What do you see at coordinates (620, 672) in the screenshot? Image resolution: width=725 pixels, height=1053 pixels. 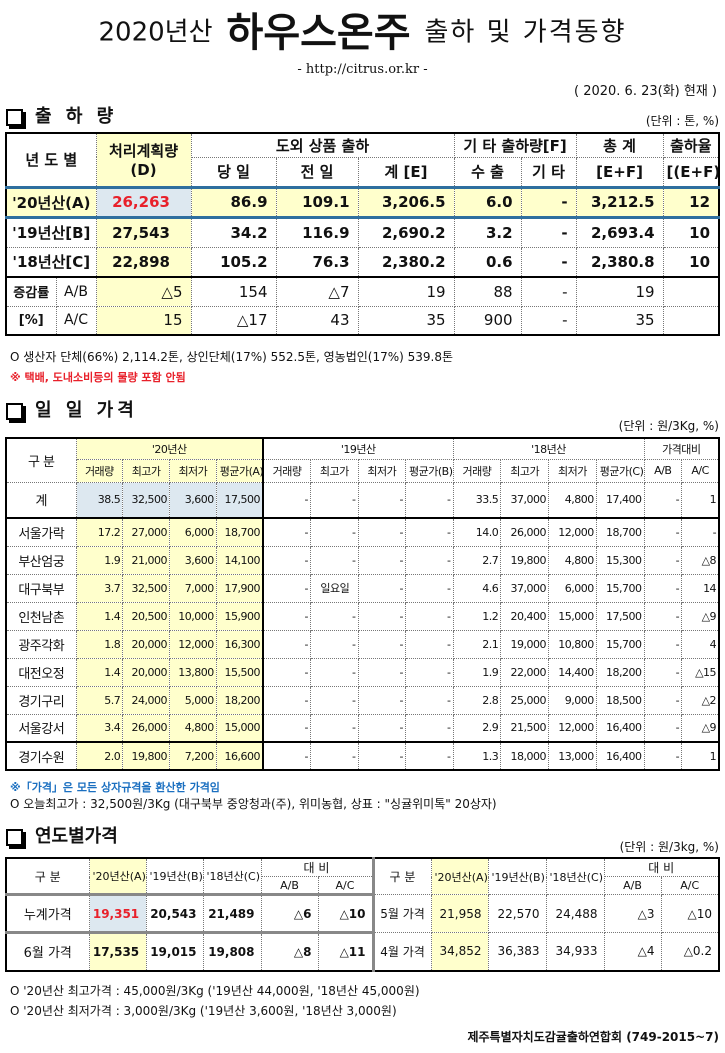 I see `table-cell: 18,200` at bounding box center [620, 672].